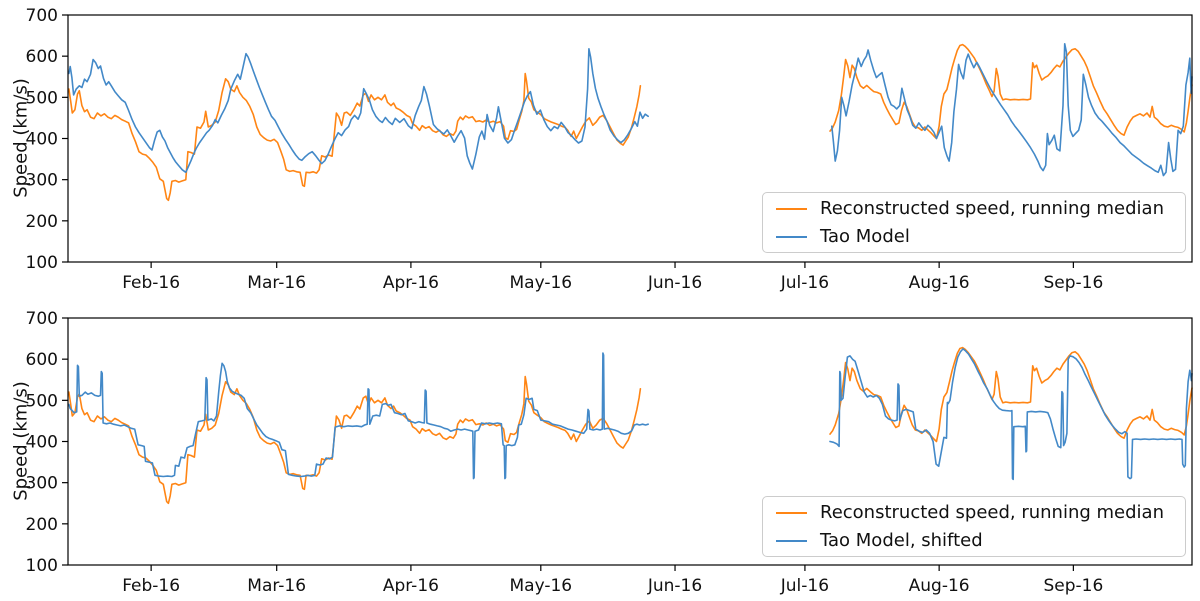 The height and width of the screenshot is (601, 1200). What do you see at coordinates (21, 138) in the screenshot?
I see `y-axis-label-top: Speed (km/s)` at bounding box center [21, 138].